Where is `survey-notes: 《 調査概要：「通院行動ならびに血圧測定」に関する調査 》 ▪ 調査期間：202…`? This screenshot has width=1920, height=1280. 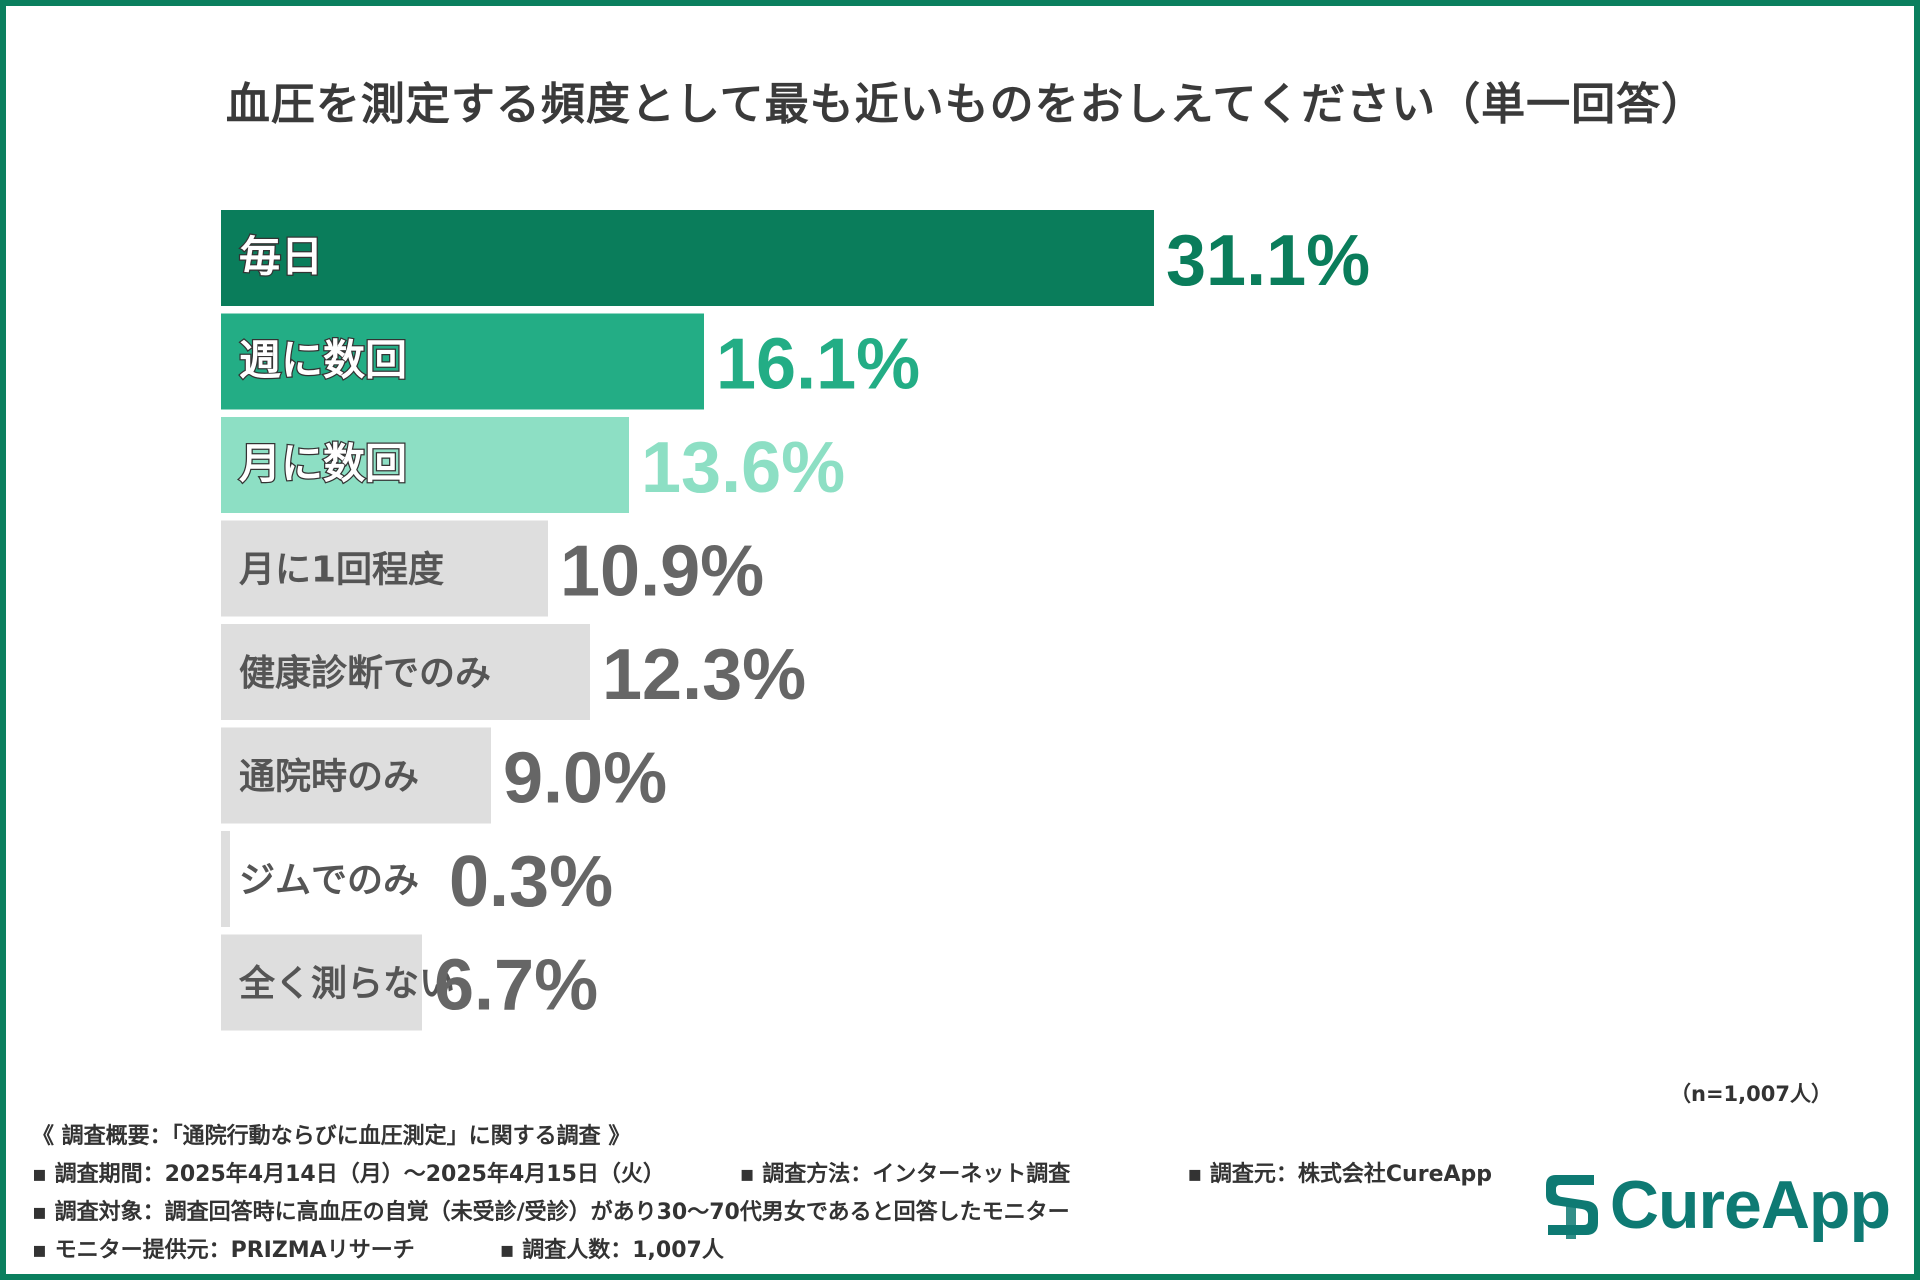
survey-notes: 《 調査概要：「通院行動ならびに血圧測定」に関する調査 》 ▪ 調査期間：202… is located at coordinates (762, 1194).